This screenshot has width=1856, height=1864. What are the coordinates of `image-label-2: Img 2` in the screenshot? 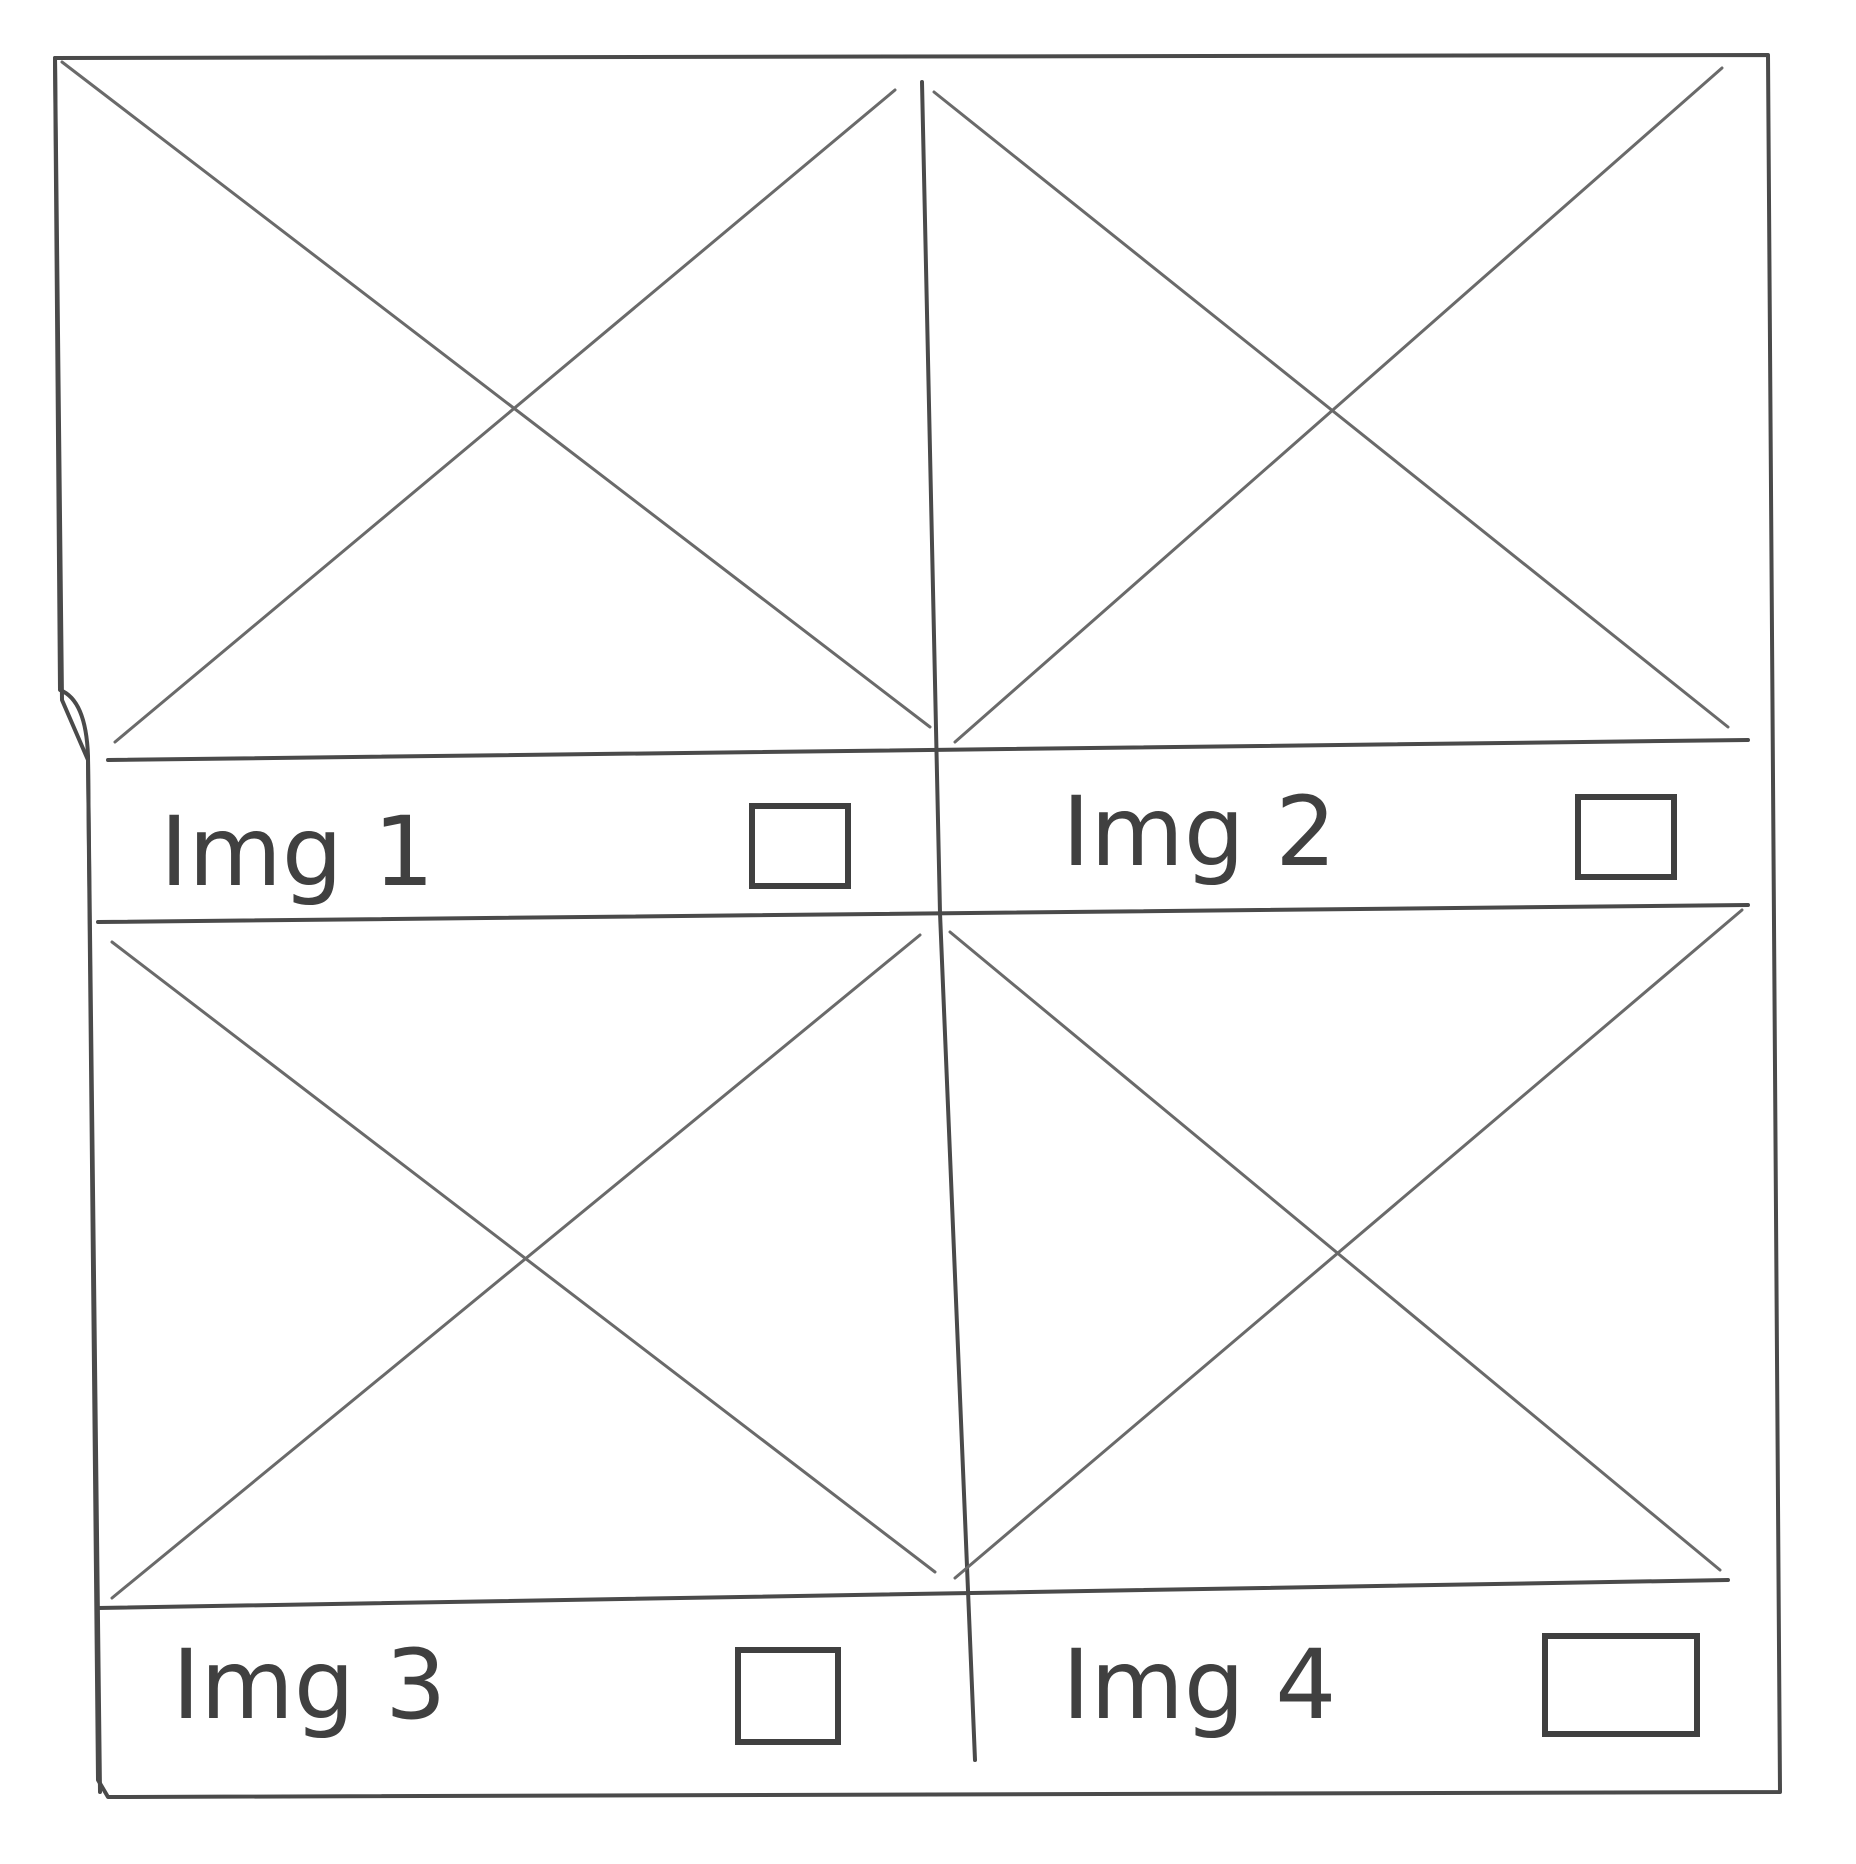 It's located at (1199, 832).